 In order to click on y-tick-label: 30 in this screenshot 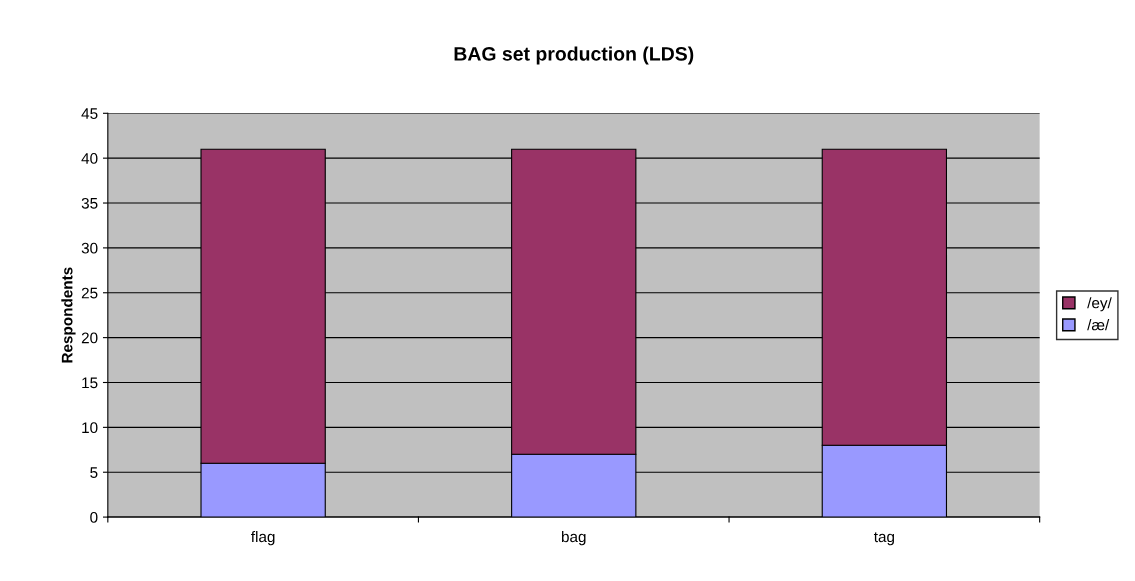, I will do `click(89, 248)`.